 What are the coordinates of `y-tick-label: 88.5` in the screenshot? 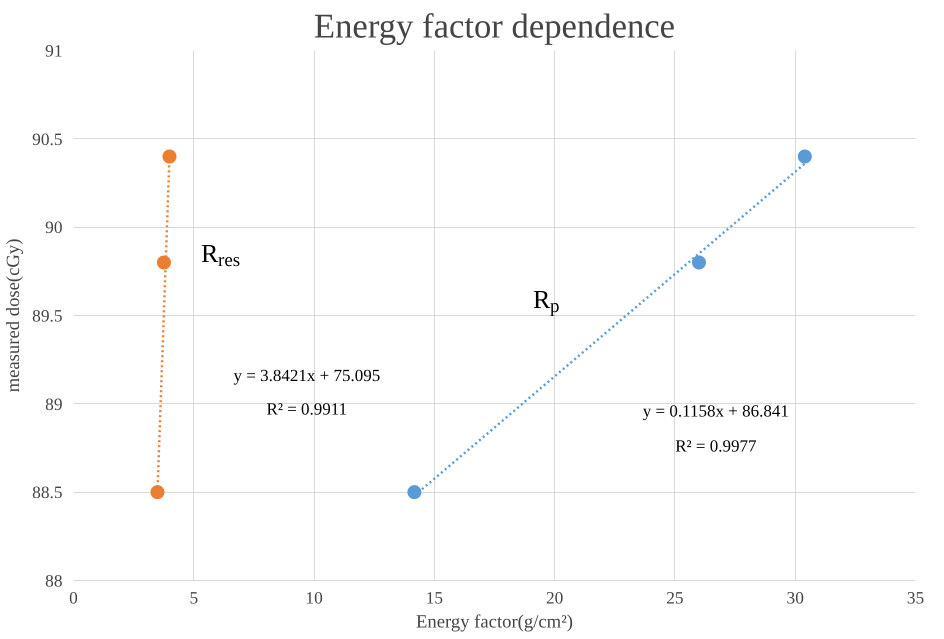 It's located at (47, 492).